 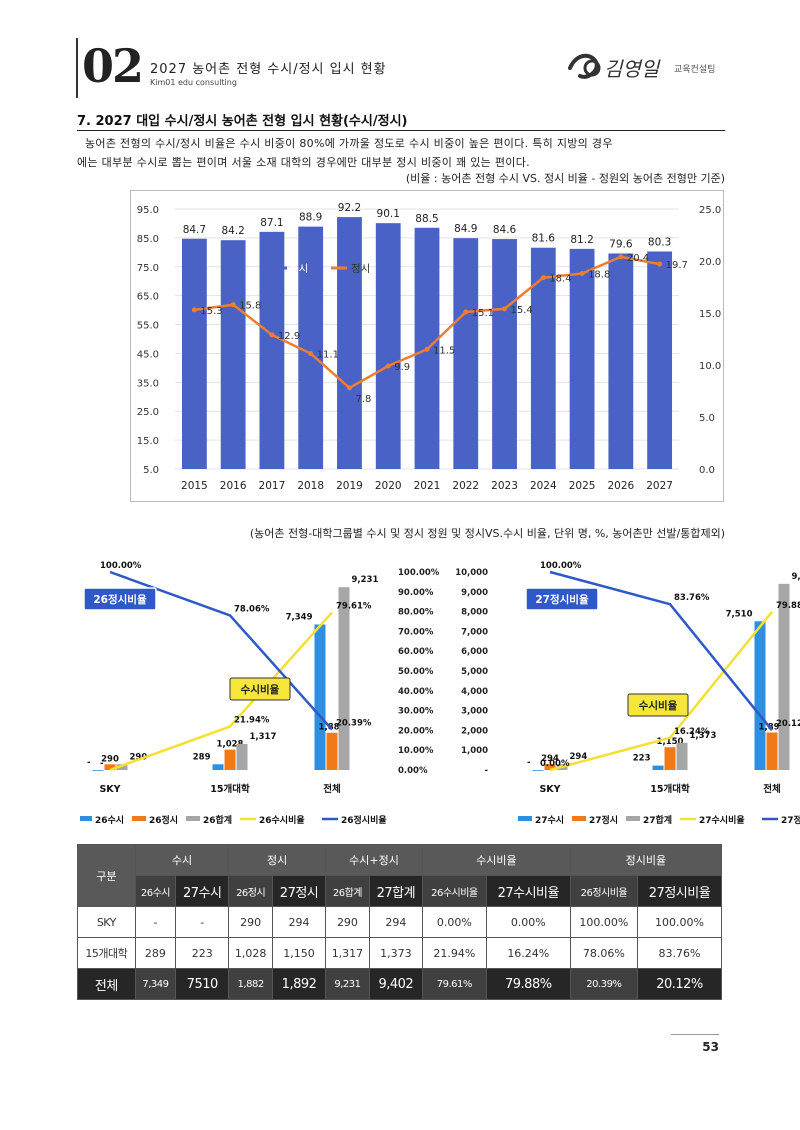 What do you see at coordinates (395, 953) in the screenshot?
I see `table-cell: 1,373` at bounding box center [395, 953].